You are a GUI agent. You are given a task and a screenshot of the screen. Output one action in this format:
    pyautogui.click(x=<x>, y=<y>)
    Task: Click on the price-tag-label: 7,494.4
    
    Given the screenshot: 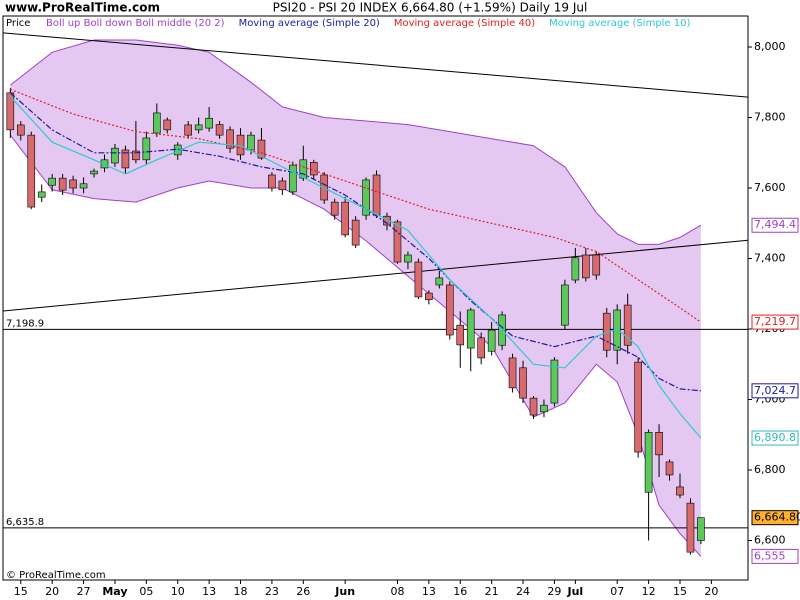 What is the action you would take?
    pyautogui.click(x=775, y=224)
    